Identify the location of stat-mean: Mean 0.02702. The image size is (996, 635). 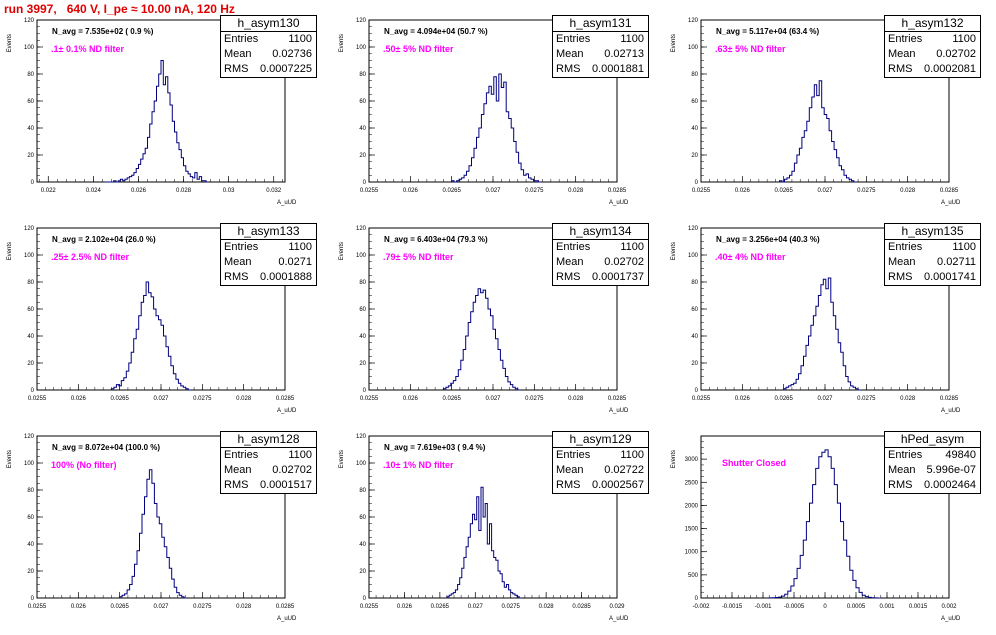
(600, 262).